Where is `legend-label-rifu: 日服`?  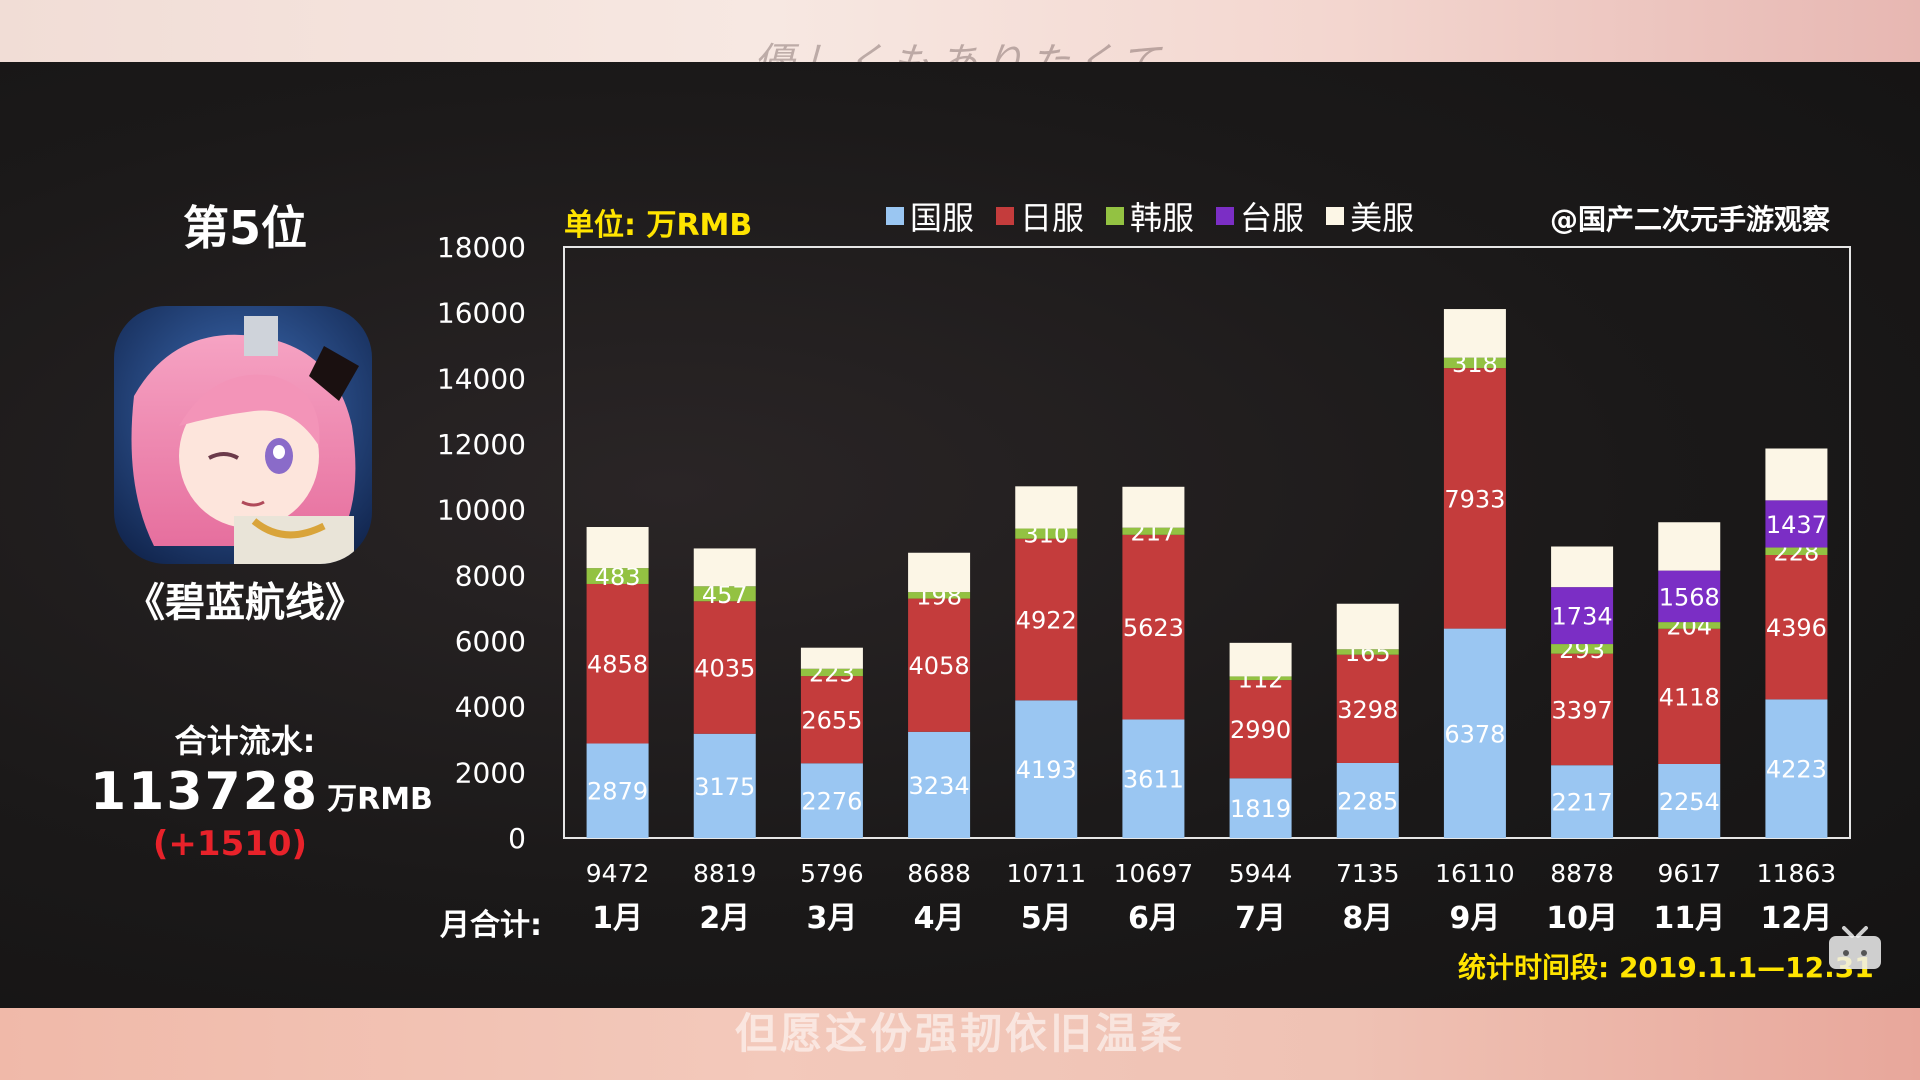 legend-label-rifu: 日服 is located at coordinates (1052, 218).